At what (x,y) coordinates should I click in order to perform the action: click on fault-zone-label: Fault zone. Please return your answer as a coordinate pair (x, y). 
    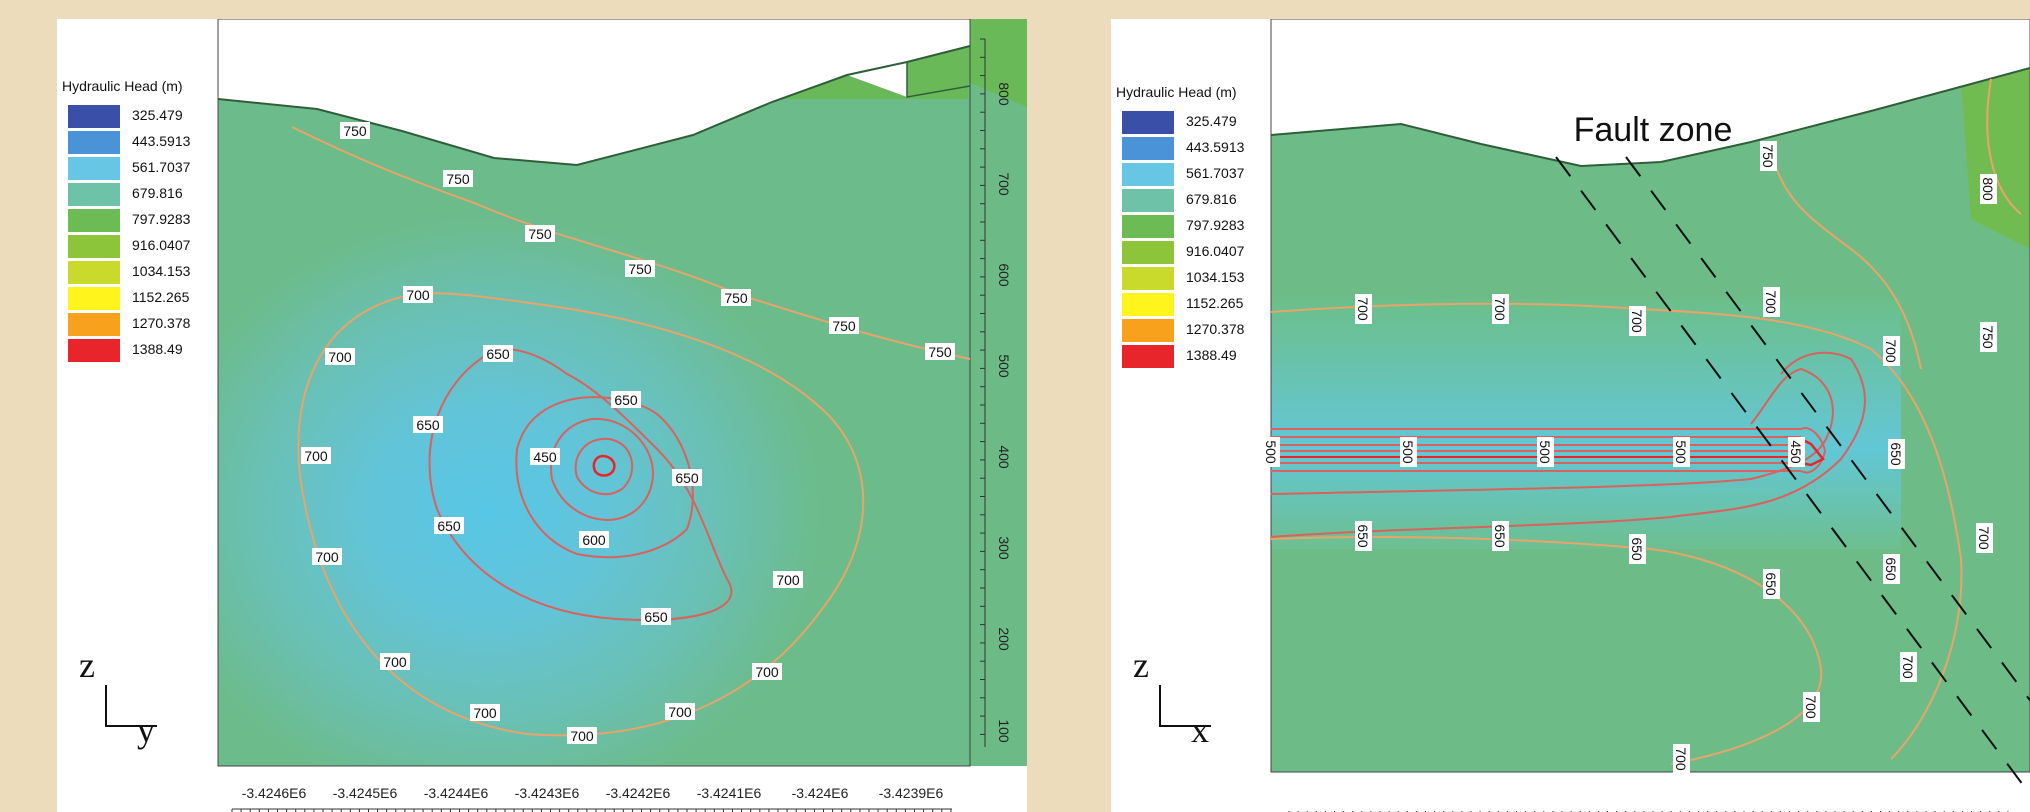
    Looking at the image, I should click on (1653, 130).